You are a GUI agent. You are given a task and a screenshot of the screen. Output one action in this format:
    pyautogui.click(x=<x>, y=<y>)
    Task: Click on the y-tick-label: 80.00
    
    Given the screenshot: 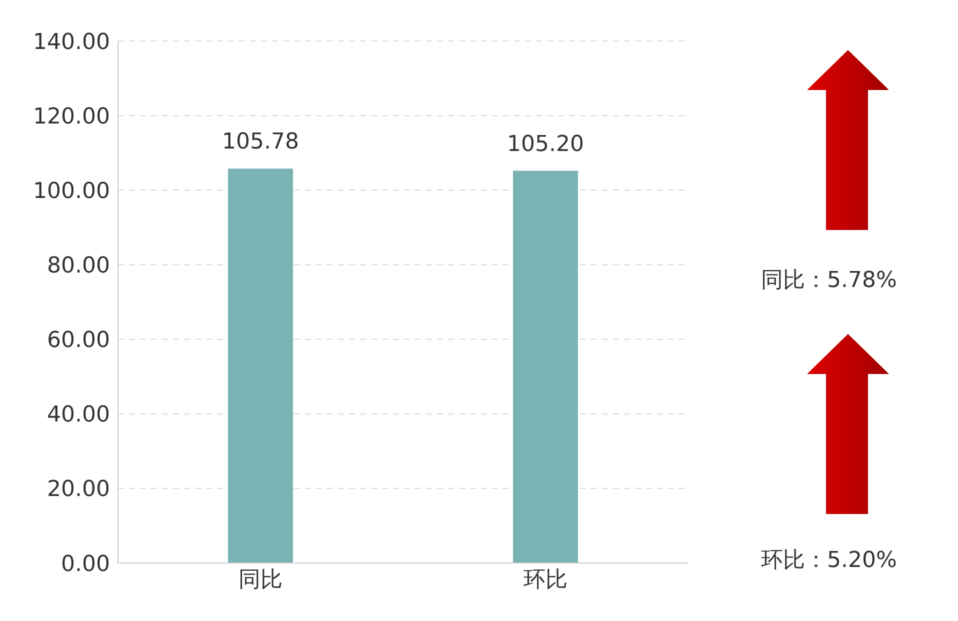 What is the action you would take?
    pyautogui.click(x=78, y=266)
    